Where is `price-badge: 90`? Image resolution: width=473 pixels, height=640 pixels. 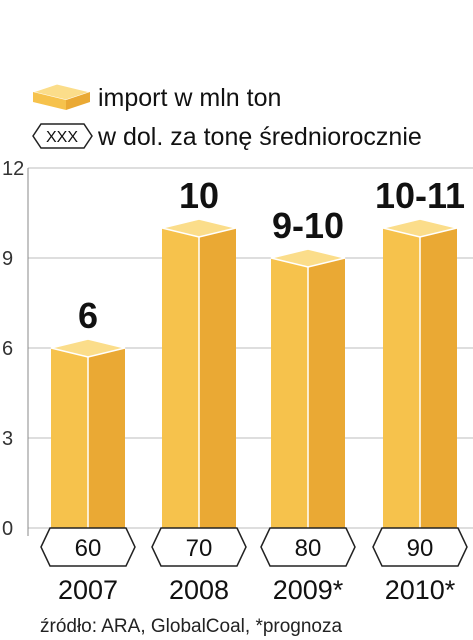 price-badge: 90 is located at coordinates (420, 547).